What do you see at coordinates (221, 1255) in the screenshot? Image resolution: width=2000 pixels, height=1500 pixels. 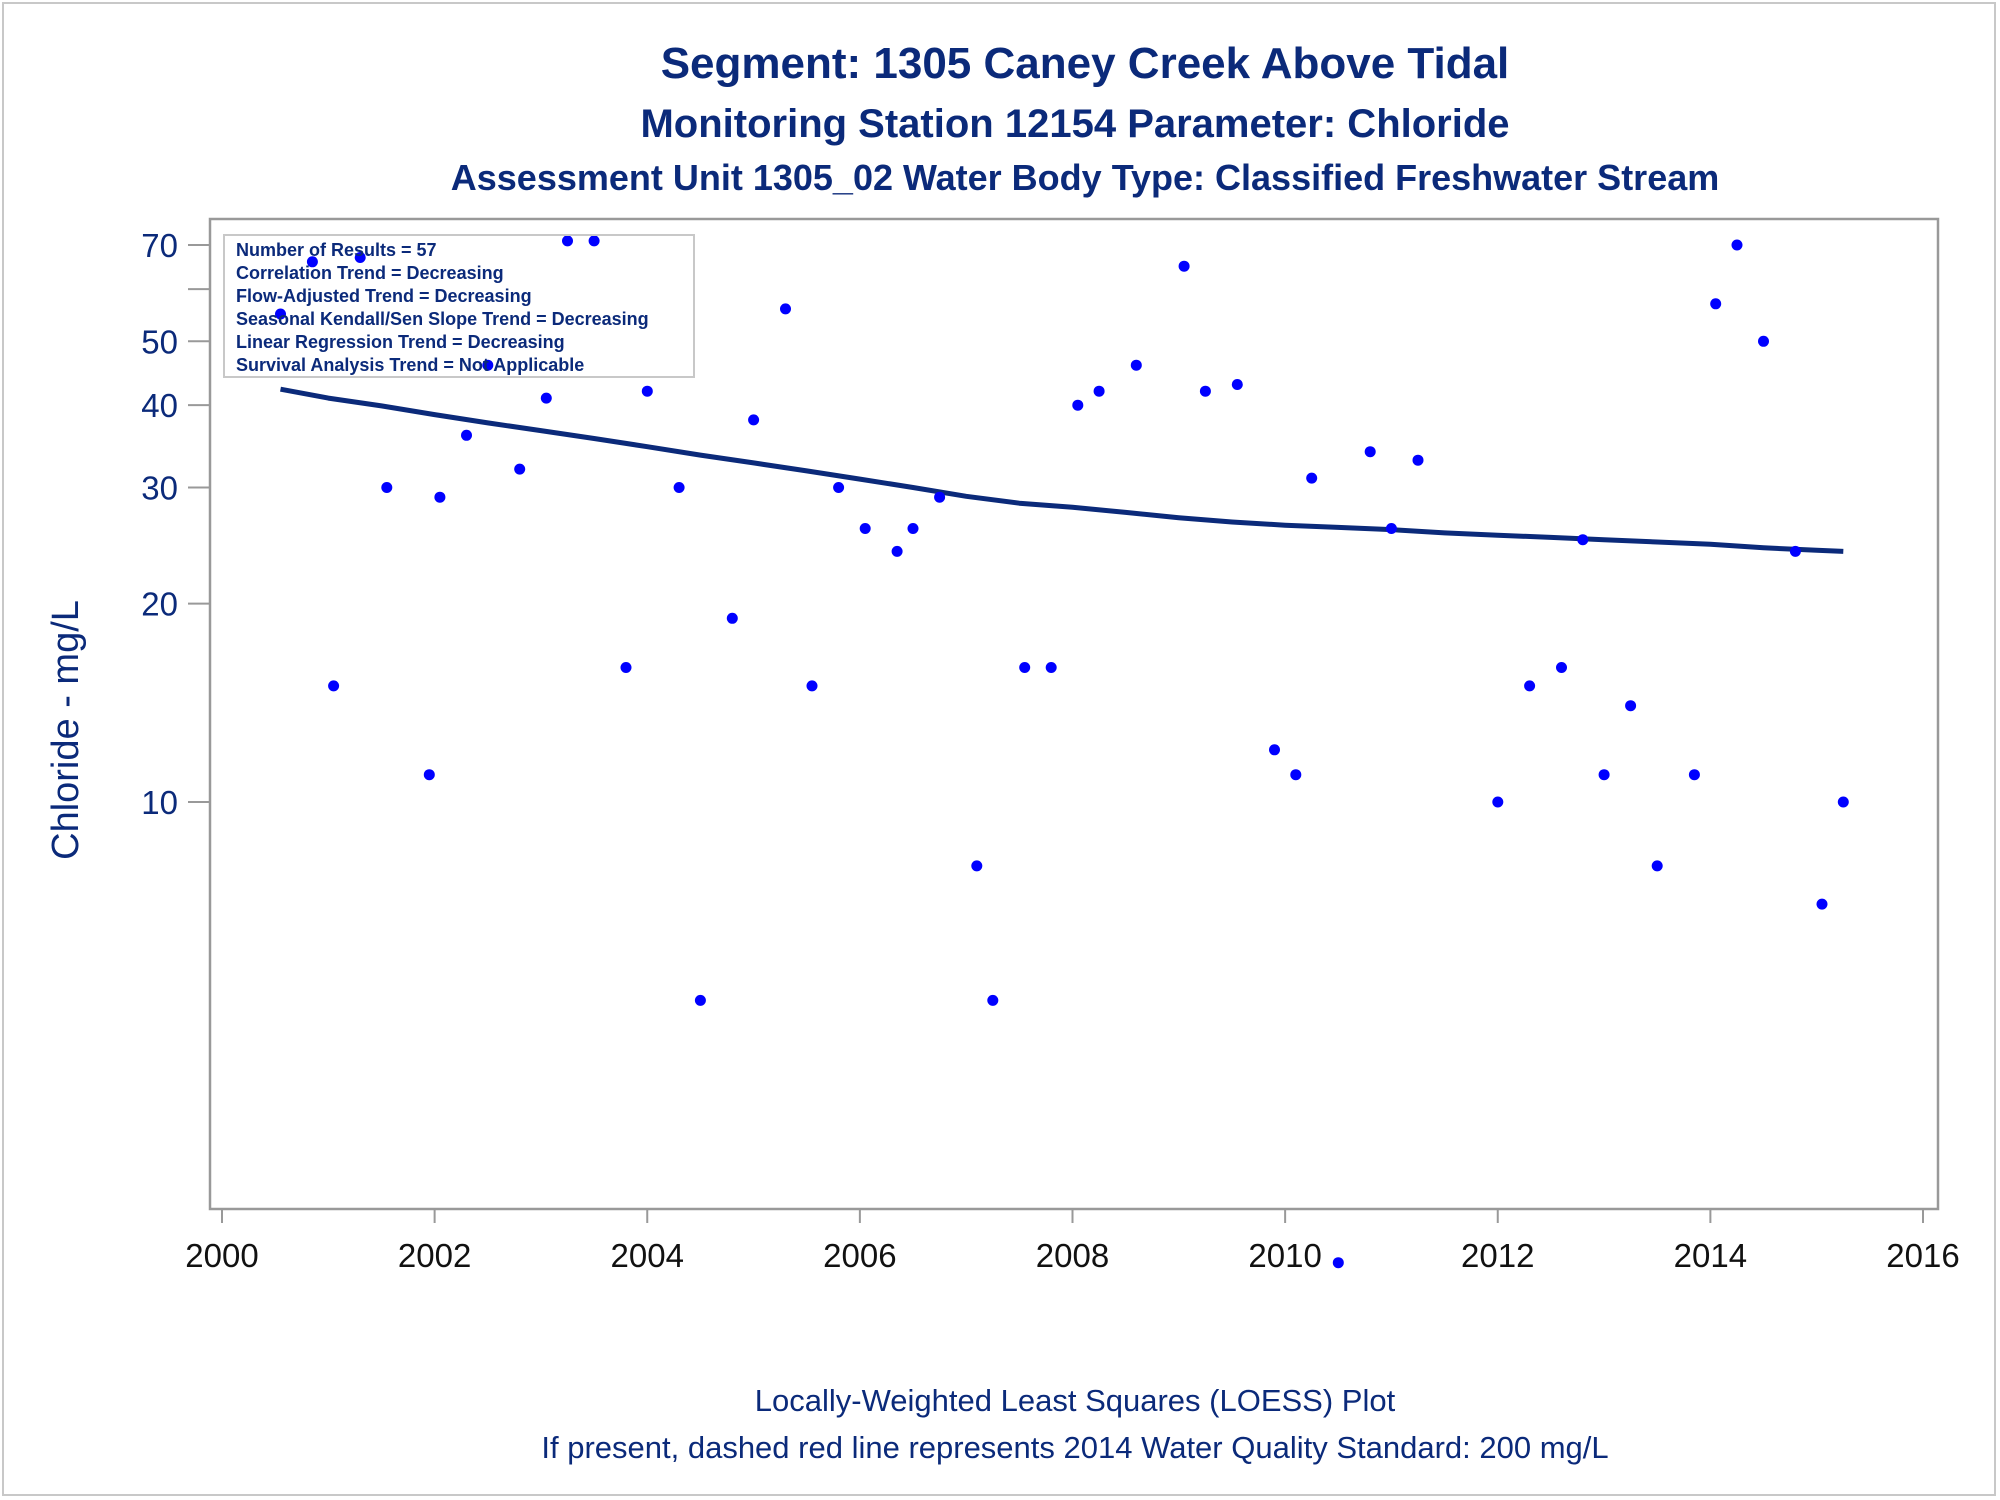 I see `x-tick-label: 2000` at bounding box center [221, 1255].